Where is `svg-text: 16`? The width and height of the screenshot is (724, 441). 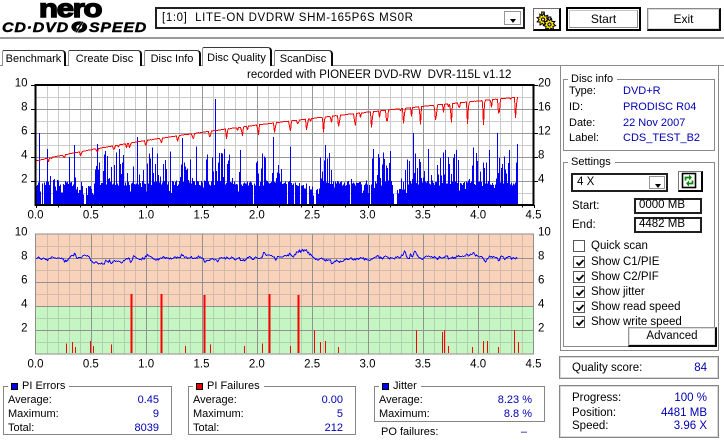 svg-text: 16 is located at coordinates (544, 108).